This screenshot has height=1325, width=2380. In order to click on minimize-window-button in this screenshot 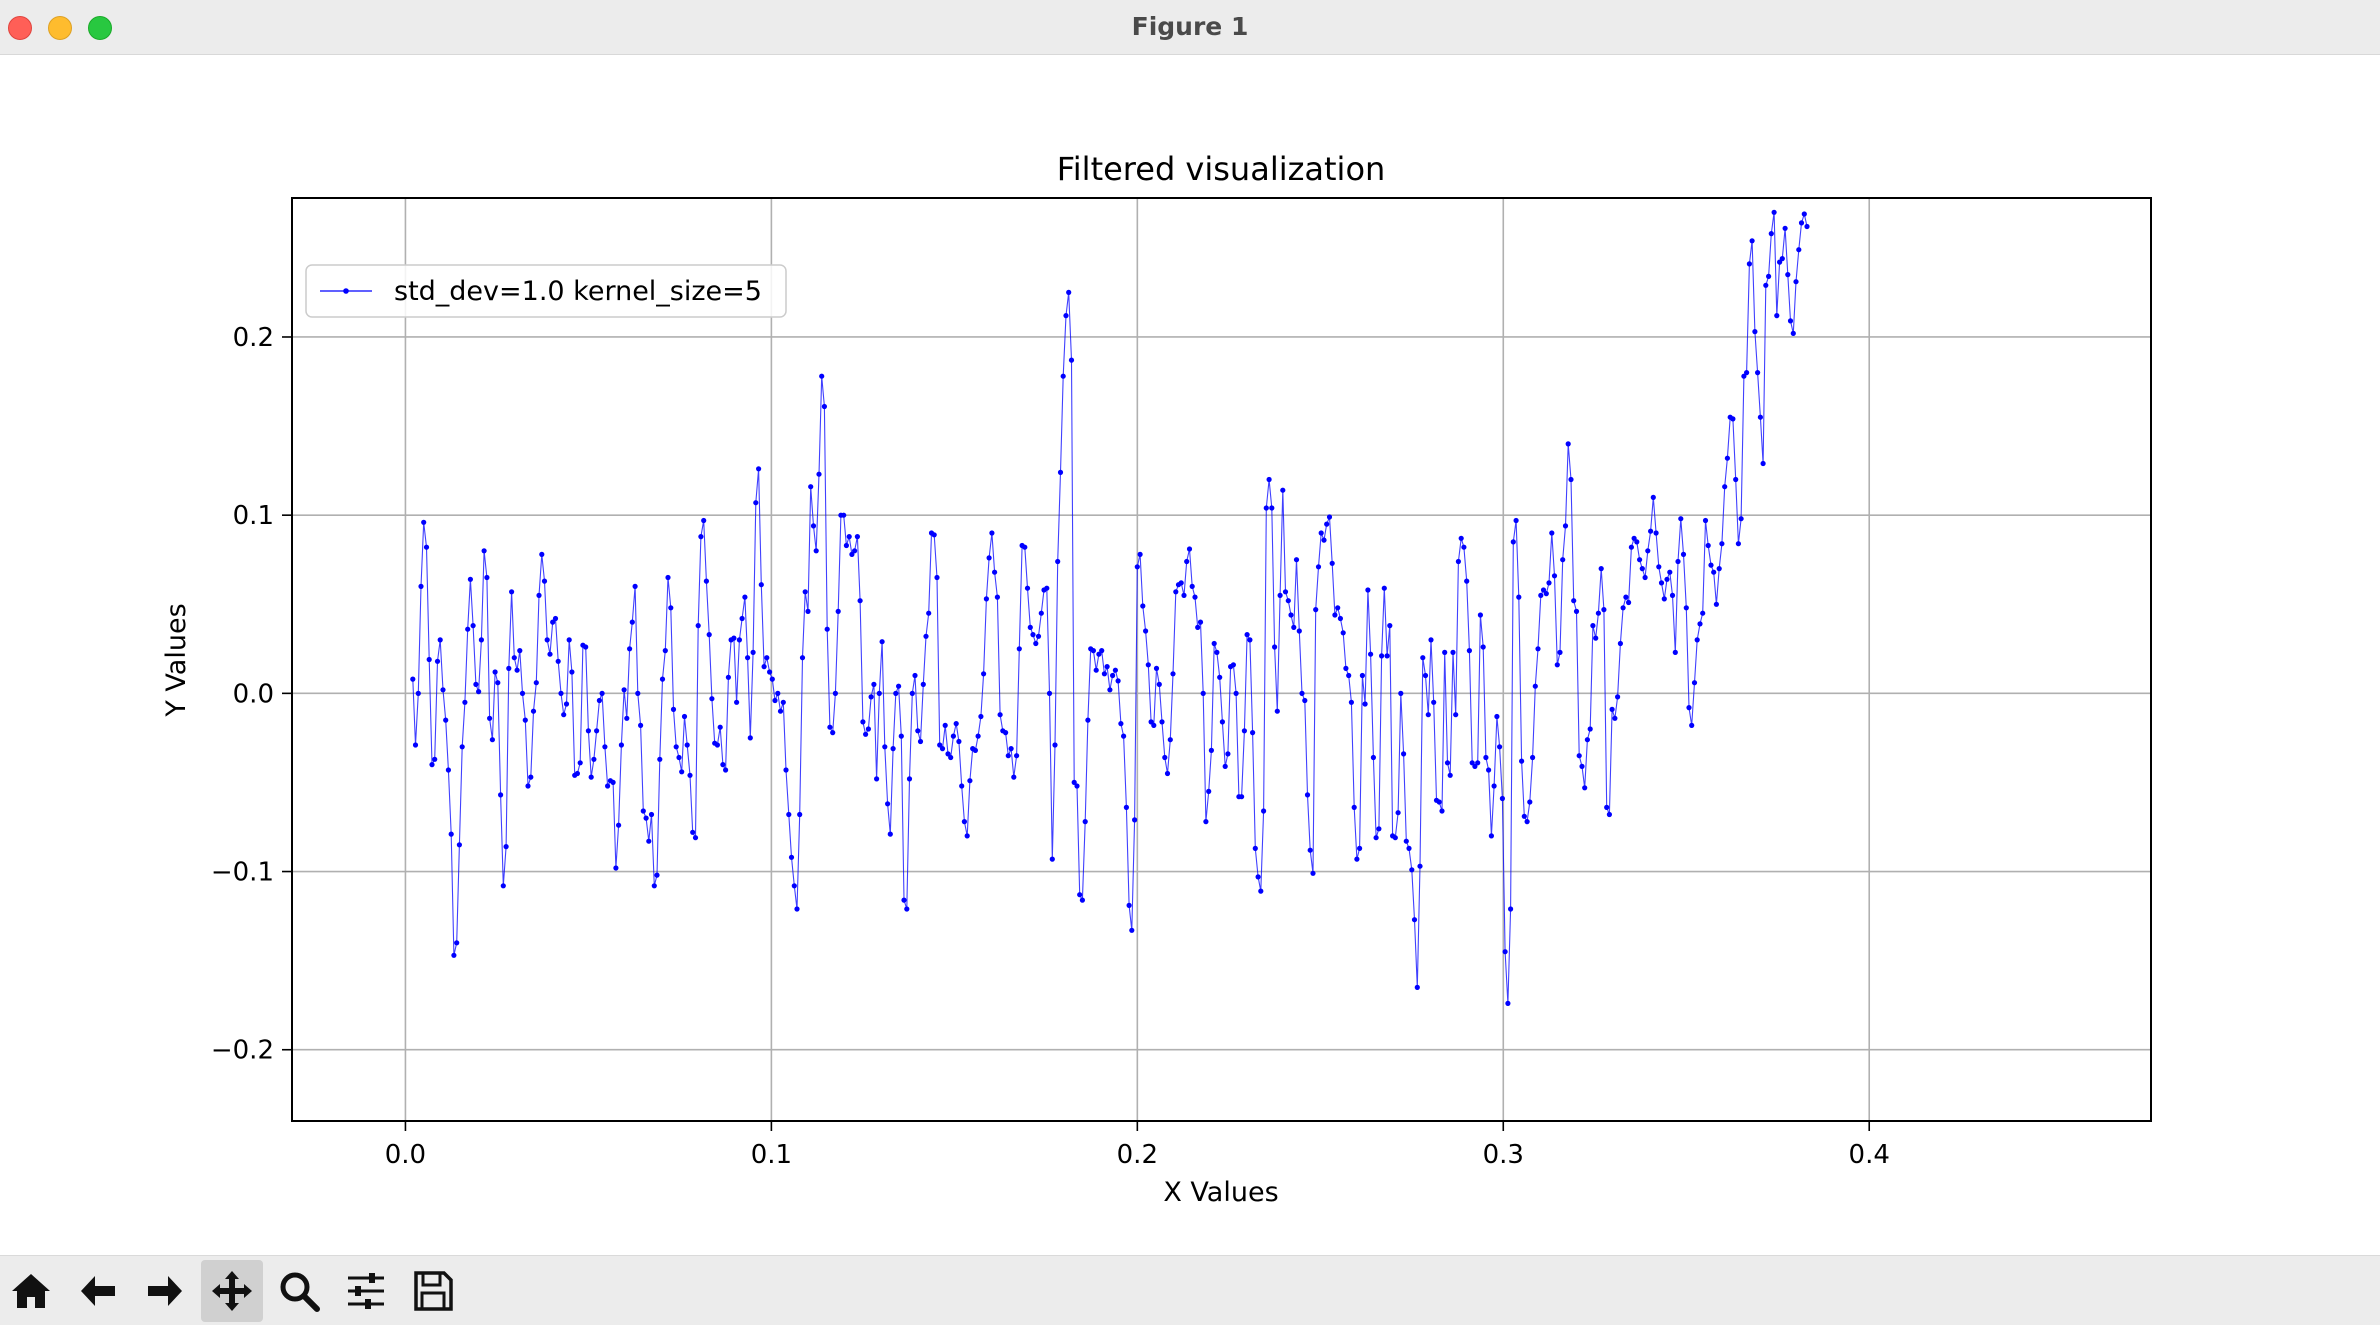, I will do `click(60, 28)`.